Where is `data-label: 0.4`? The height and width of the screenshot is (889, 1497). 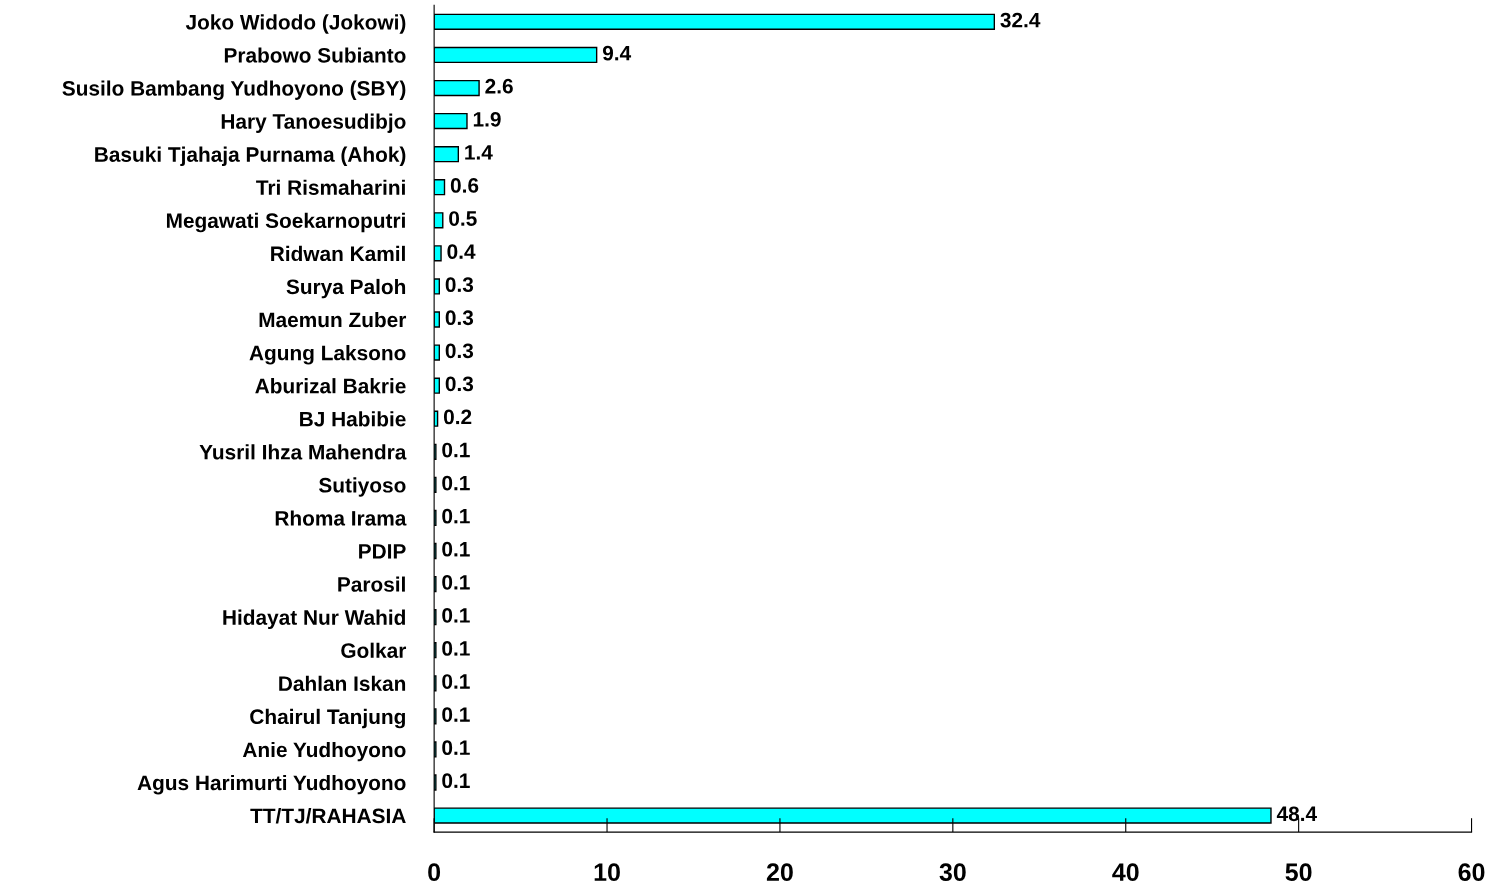 data-label: 0.4 is located at coordinates (461, 251).